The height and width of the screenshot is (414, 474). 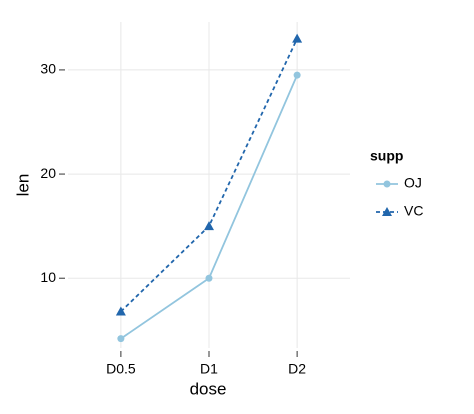 I want to click on legend-label: VC, so click(x=413, y=211).